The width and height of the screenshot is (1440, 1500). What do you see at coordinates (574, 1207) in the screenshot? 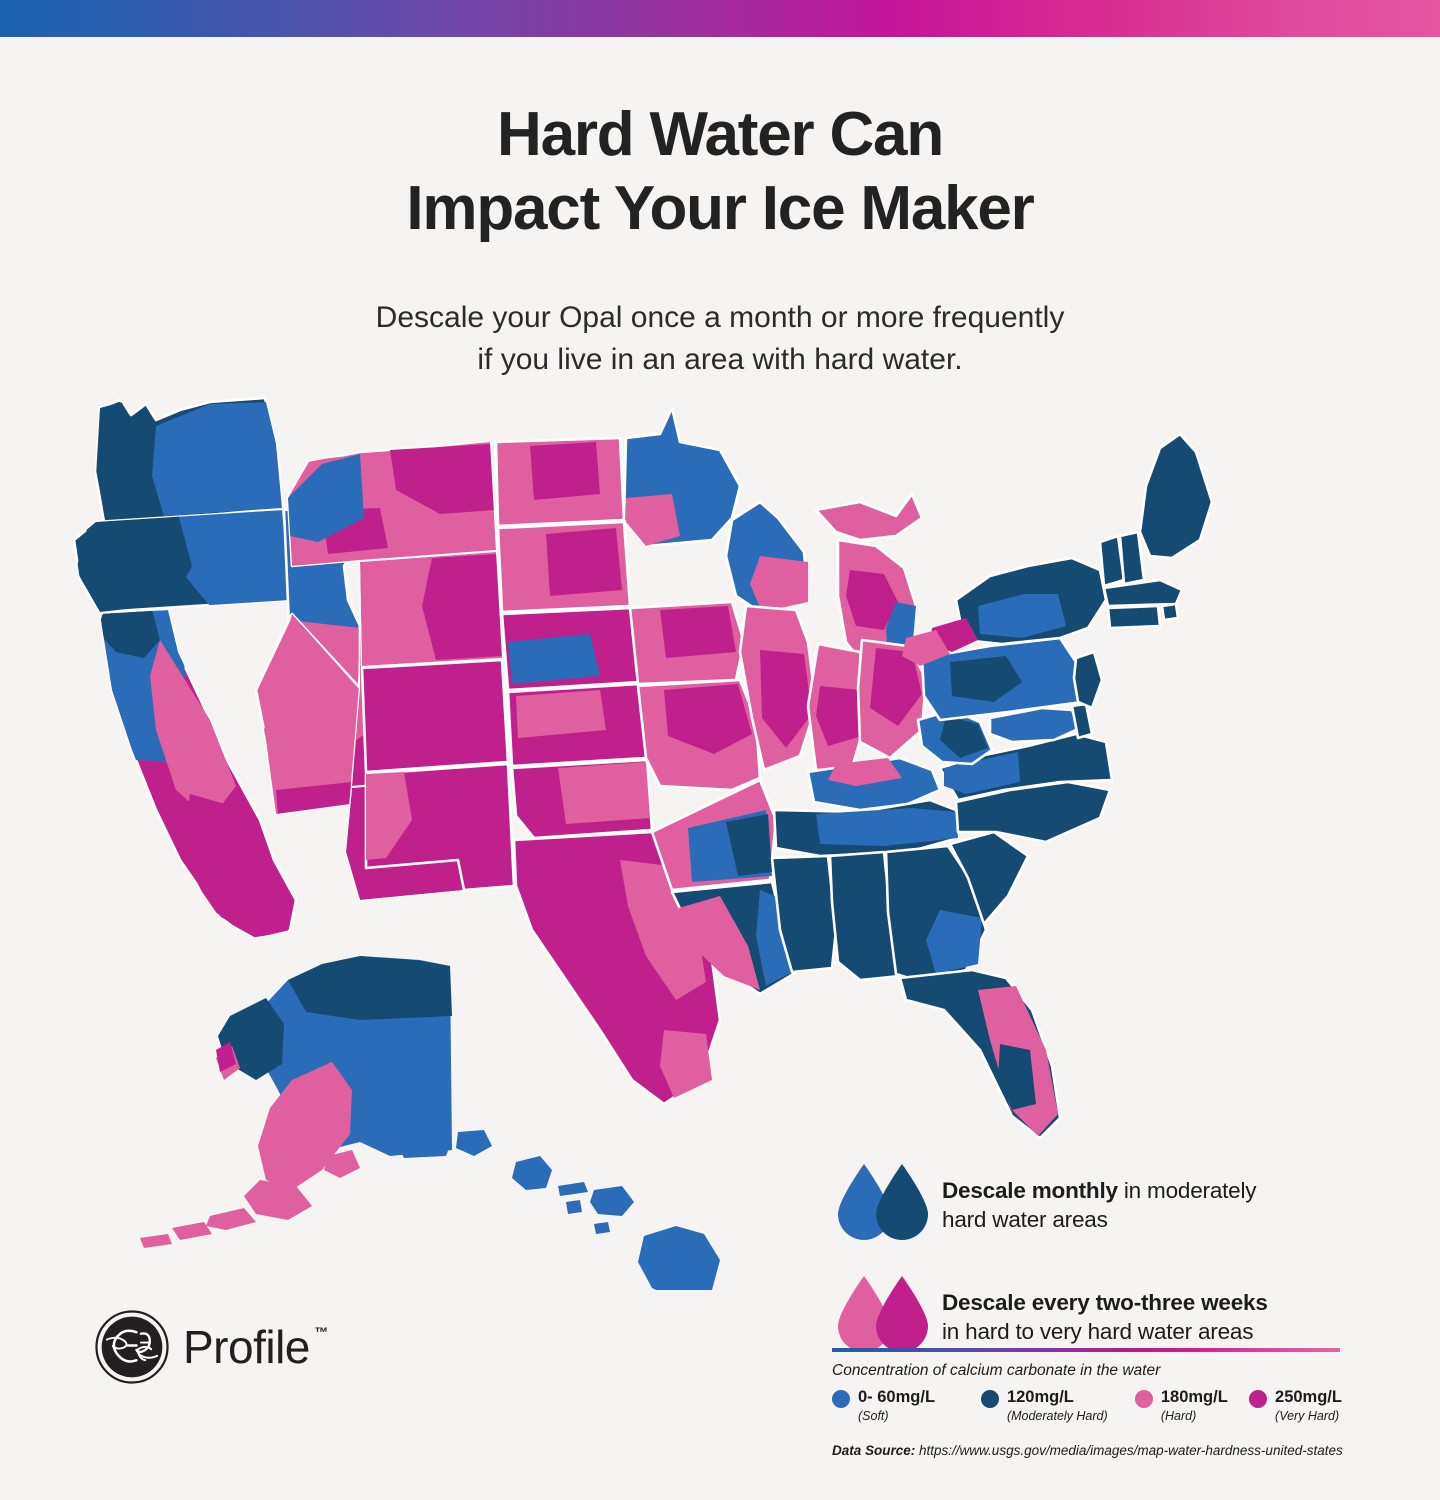
I see `hawaii-lanai` at bounding box center [574, 1207].